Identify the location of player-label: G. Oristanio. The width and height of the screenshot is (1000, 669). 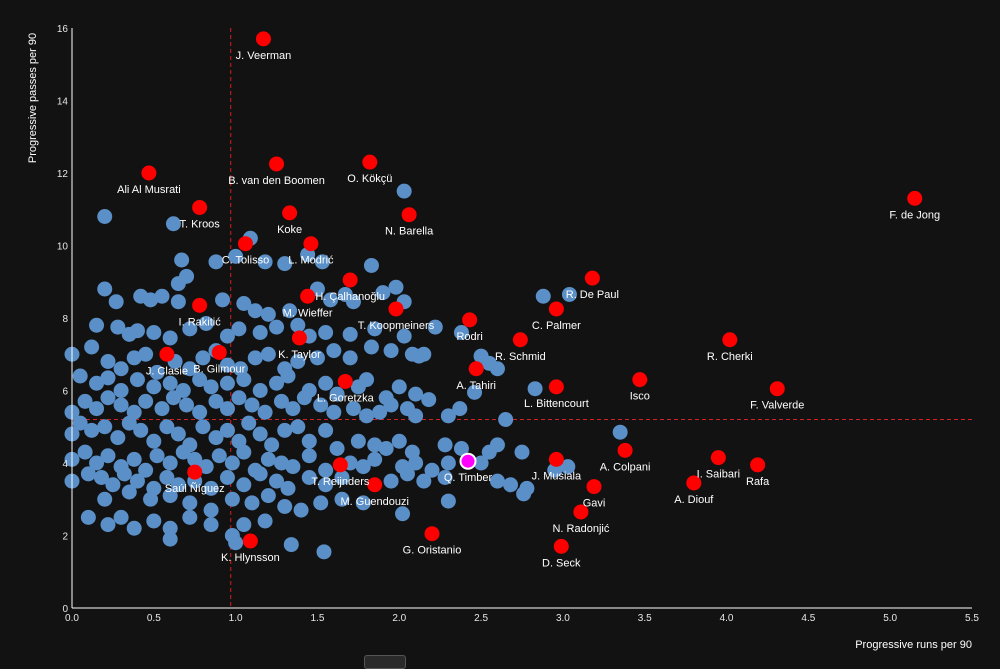
(432, 551).